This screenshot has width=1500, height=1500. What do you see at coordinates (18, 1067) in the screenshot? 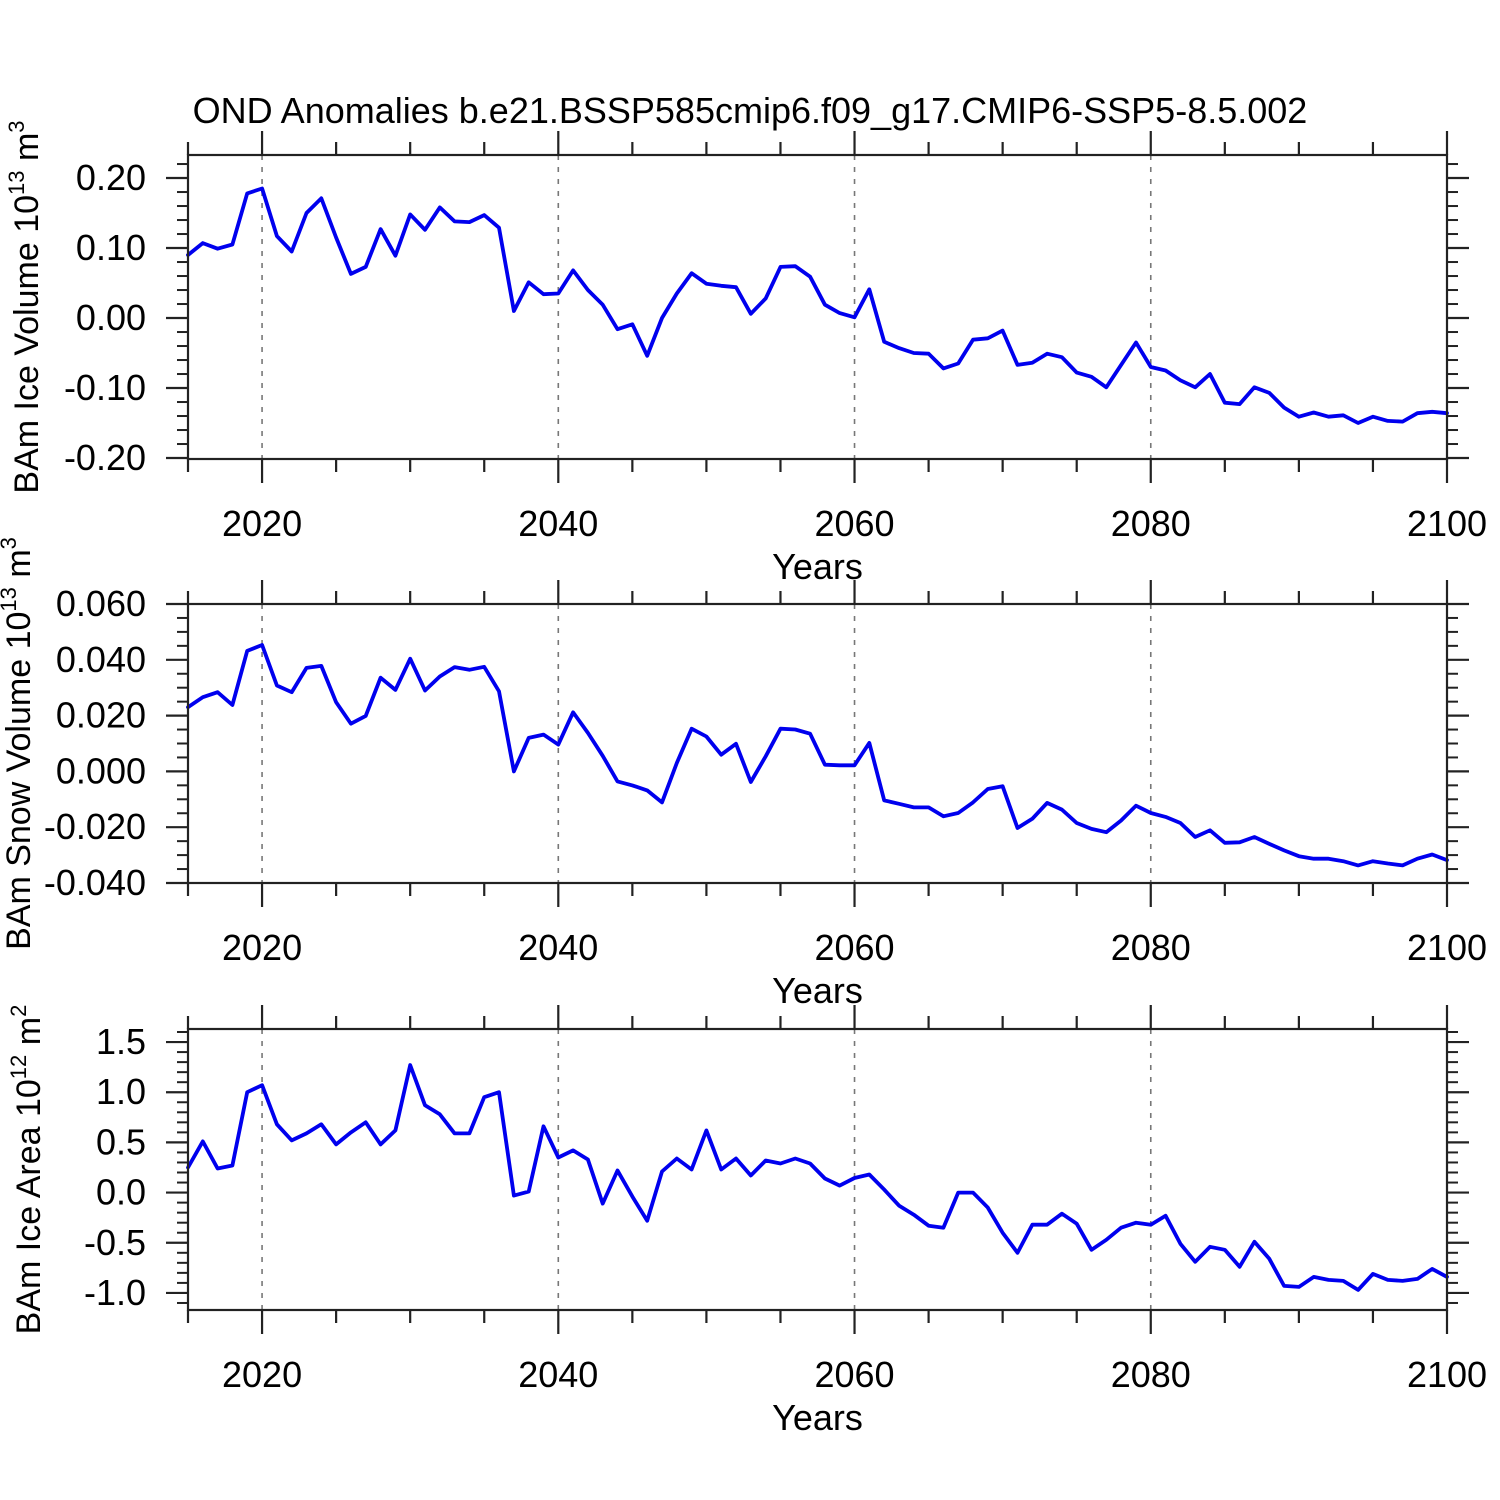
I see `y-title-superscript: 12` at bounding box center [18, 1067].